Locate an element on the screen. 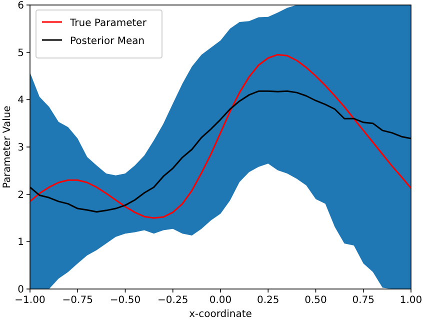  x-tick-label: −0.50 is located at coordinates (125, 300).